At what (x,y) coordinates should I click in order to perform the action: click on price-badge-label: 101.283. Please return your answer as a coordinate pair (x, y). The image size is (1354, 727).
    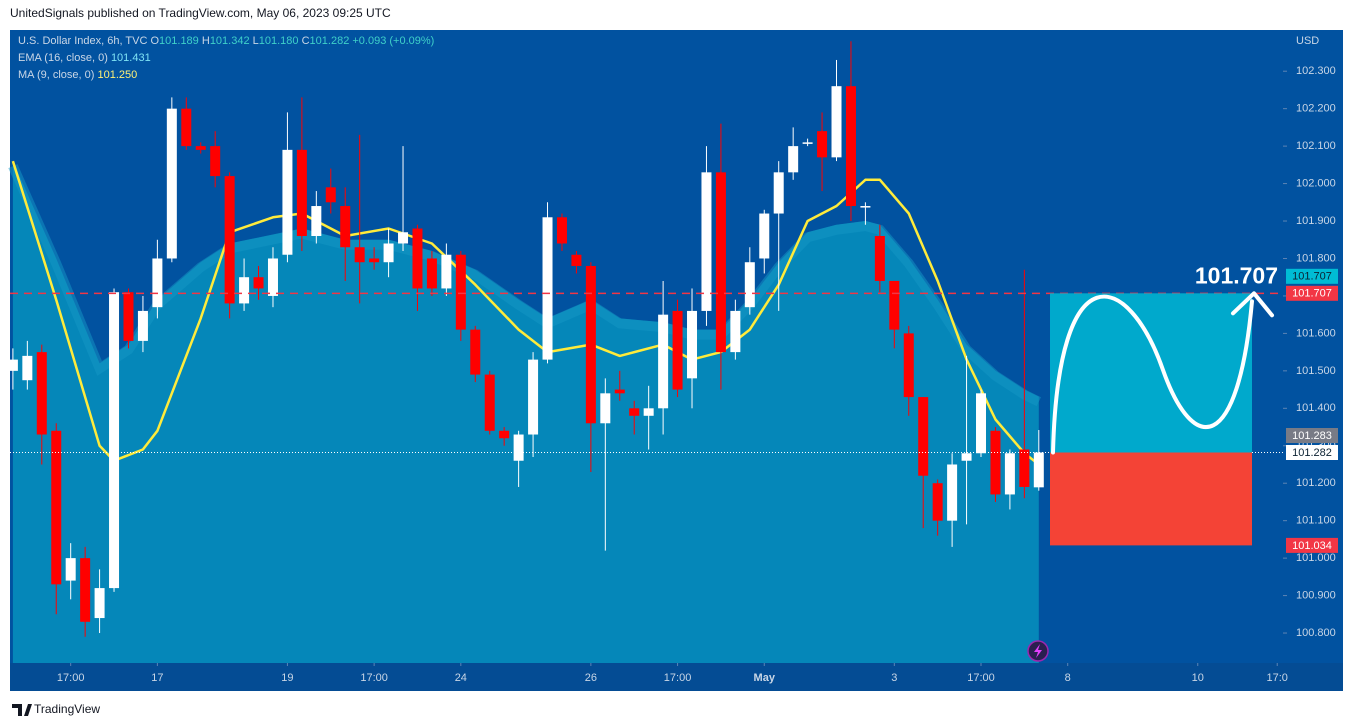
    Looking at the image, I should click on (1312, 436).